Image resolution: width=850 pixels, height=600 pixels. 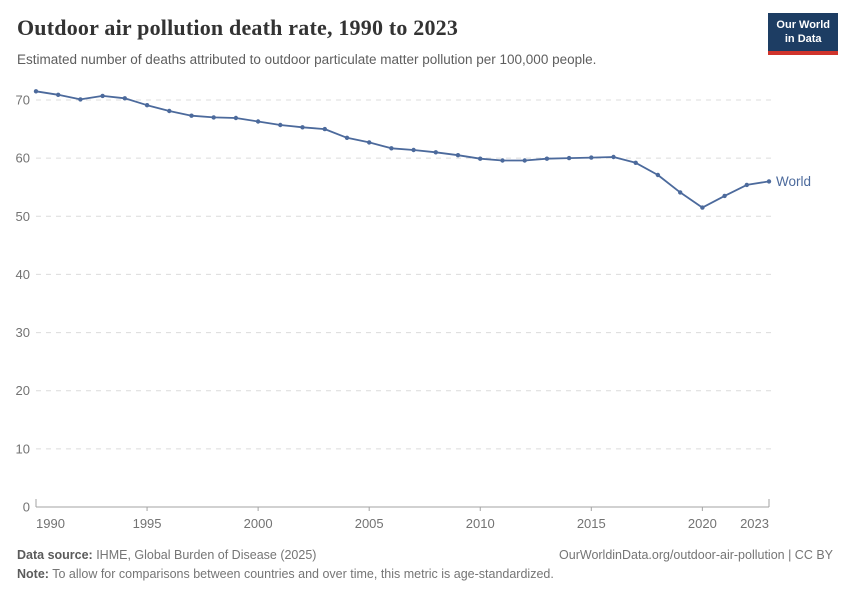 What do you see at coordinates (23, 304) in the screenshot?
I see `y-axis-labels: 0 10 20 30 40 50 60 70` at bounding box center [23, 304].